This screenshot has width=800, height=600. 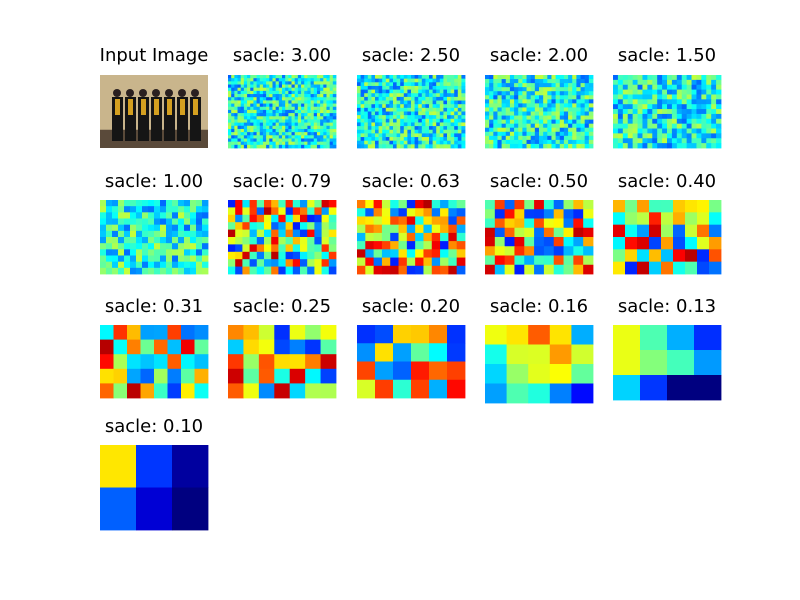 What do you see at coordinates (182, 93) in the screenshot?
I see `person-head` at bounding box center [182, 93].